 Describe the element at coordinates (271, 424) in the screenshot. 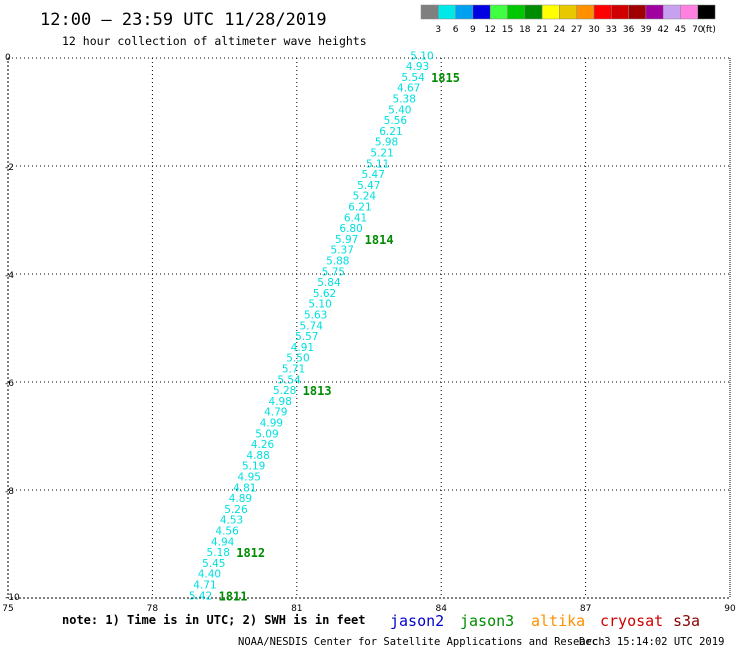

I see `swh-value-label: 4.99` at that location.